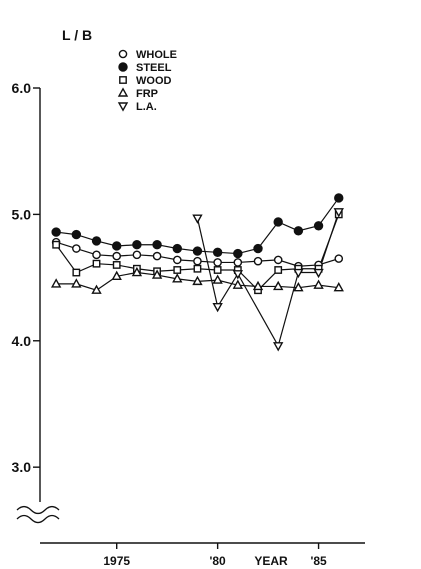 The height and width of the screenshot is (569, 421). I want to click on legend-marker-frp, so click(123, 92).